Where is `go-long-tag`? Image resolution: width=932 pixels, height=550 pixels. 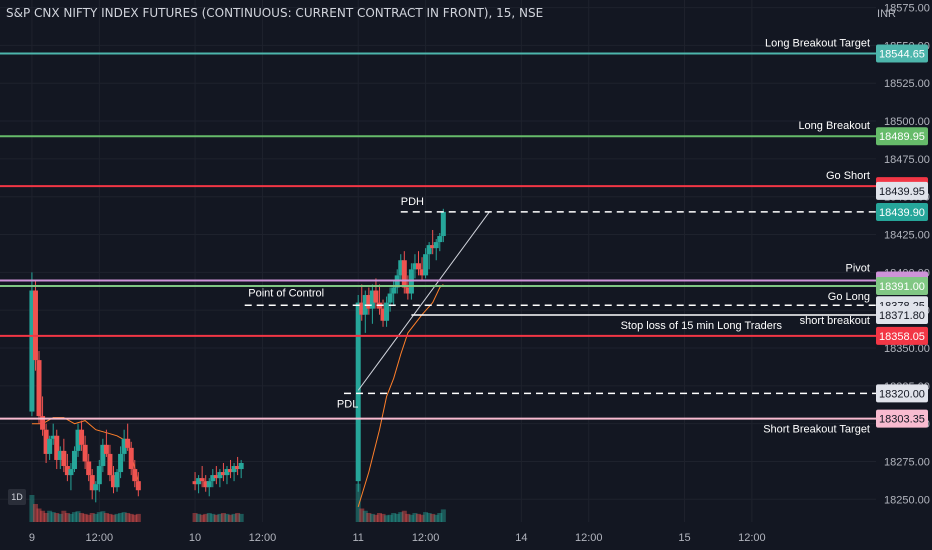 go-long-tag is located at coordinates (902, 285).